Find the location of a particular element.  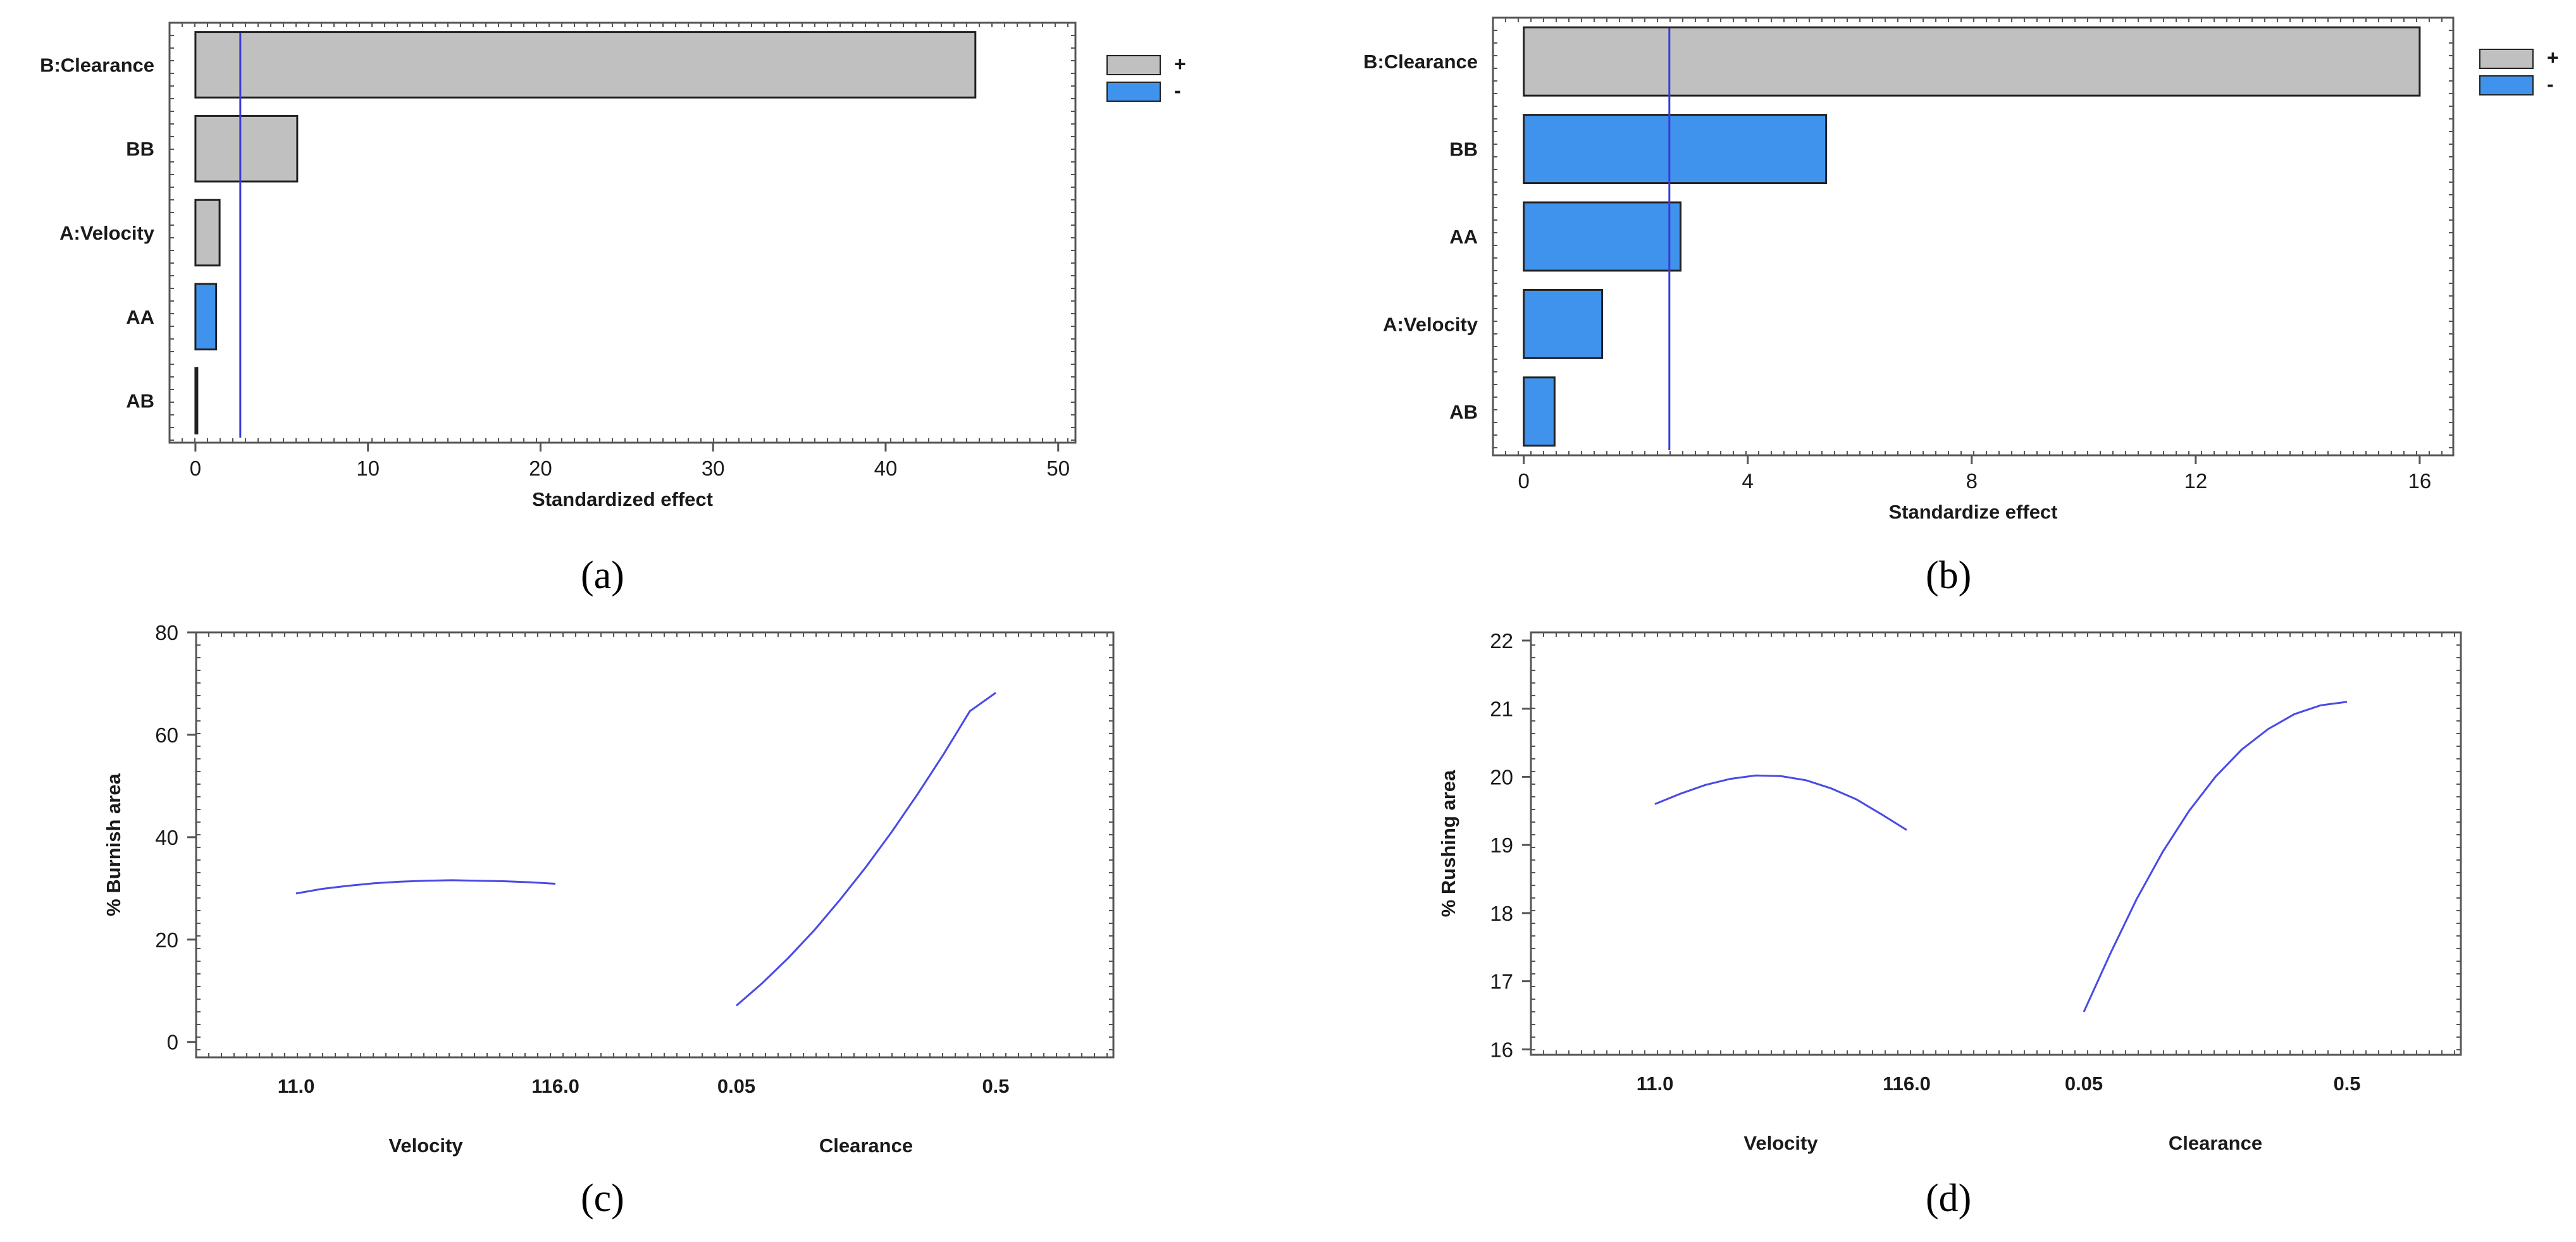

category-label-a-0: B:Clearance is located at coordinates (97, 65).